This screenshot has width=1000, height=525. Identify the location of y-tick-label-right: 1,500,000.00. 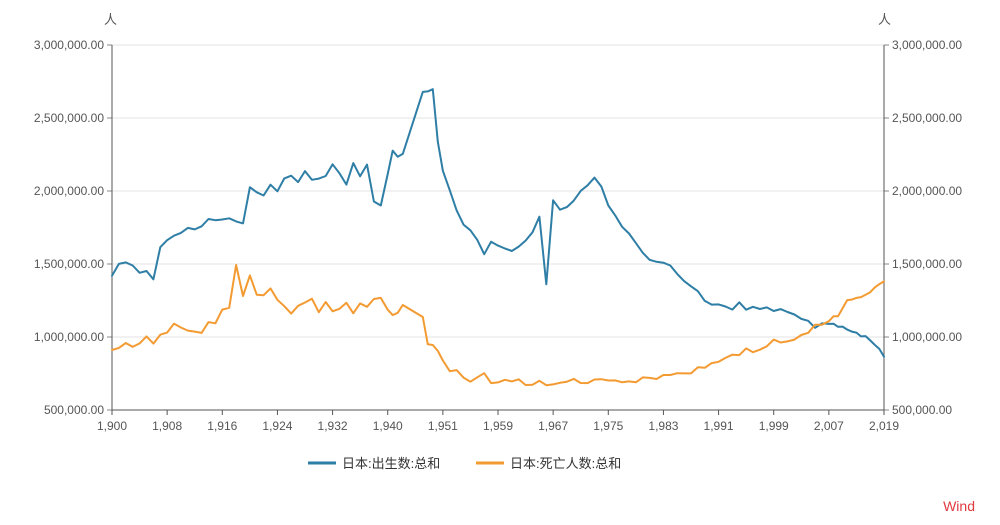
(927, 264).